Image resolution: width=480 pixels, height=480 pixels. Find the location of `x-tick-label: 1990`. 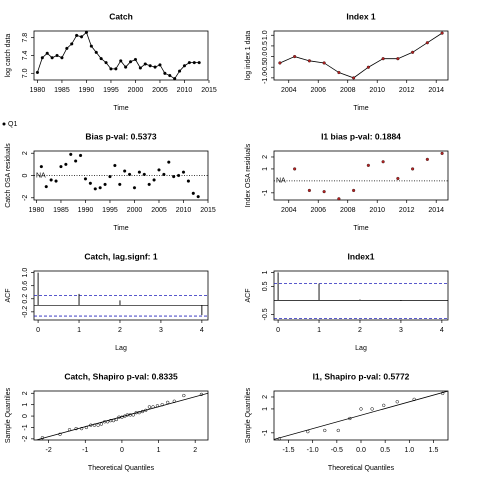

x-tick-label: 1990 is located at coordinates (87, 90).